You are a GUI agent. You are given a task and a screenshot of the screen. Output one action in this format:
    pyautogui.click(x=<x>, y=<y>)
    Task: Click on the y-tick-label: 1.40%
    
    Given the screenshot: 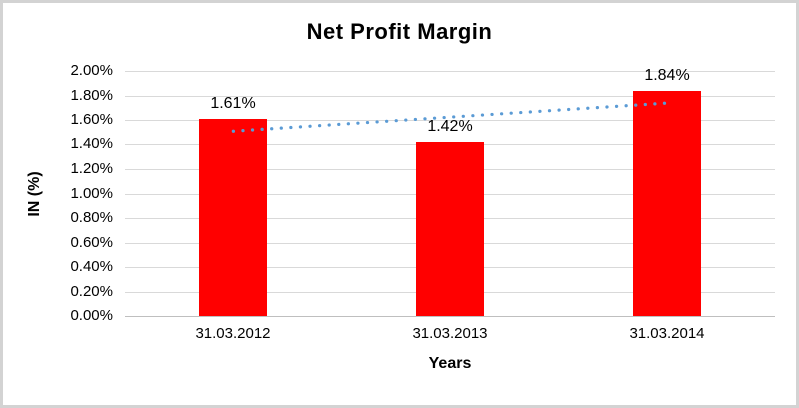 What is the action you would take?
    pyautogui.click(x=91, y=143)
    